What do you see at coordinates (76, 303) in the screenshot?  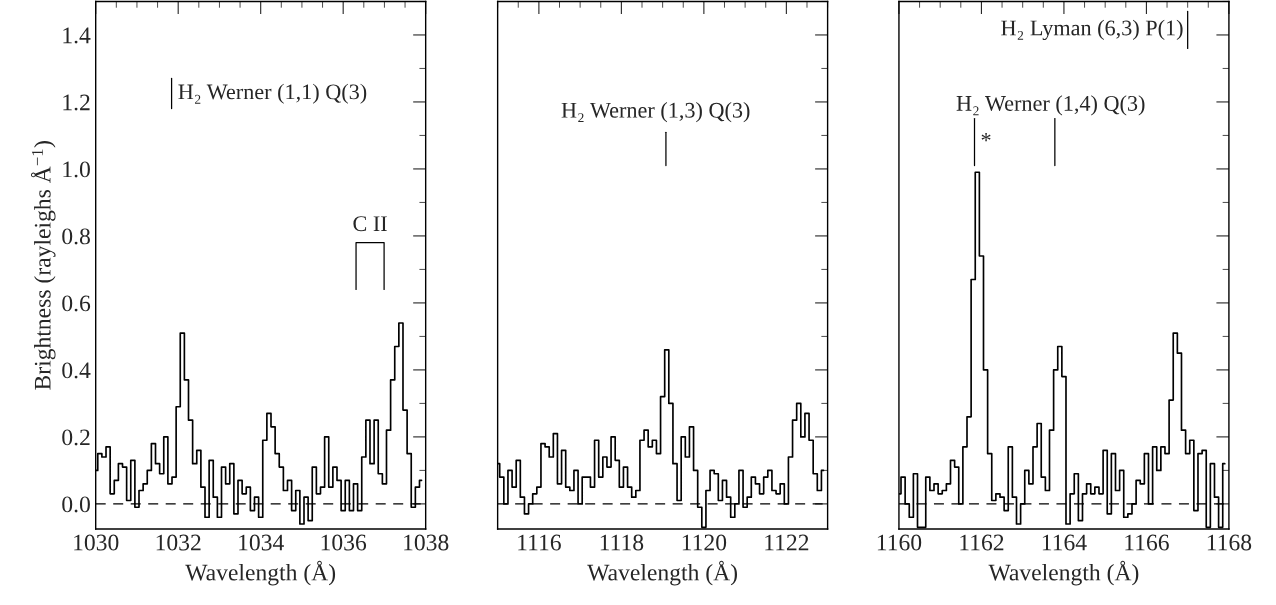 I see `y-tick-label: 0.6` at bounding box center [76, 303].